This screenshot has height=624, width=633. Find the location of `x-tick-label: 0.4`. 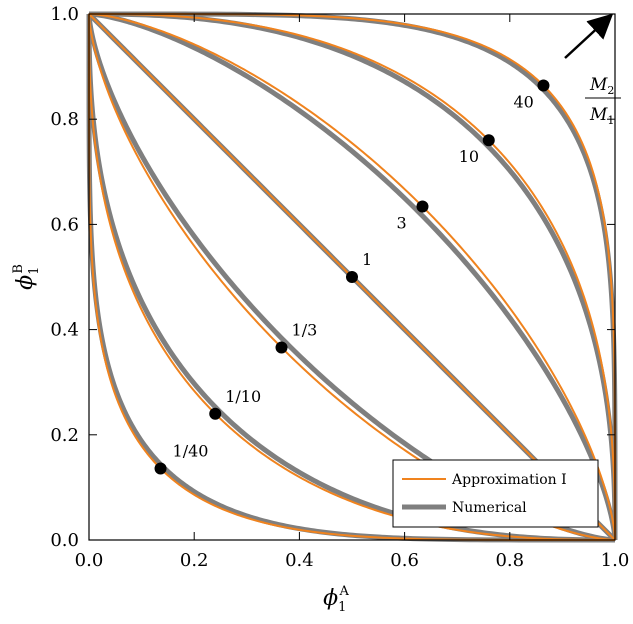

x-tick-label: 0.4 is located at coordinates (299, 560).